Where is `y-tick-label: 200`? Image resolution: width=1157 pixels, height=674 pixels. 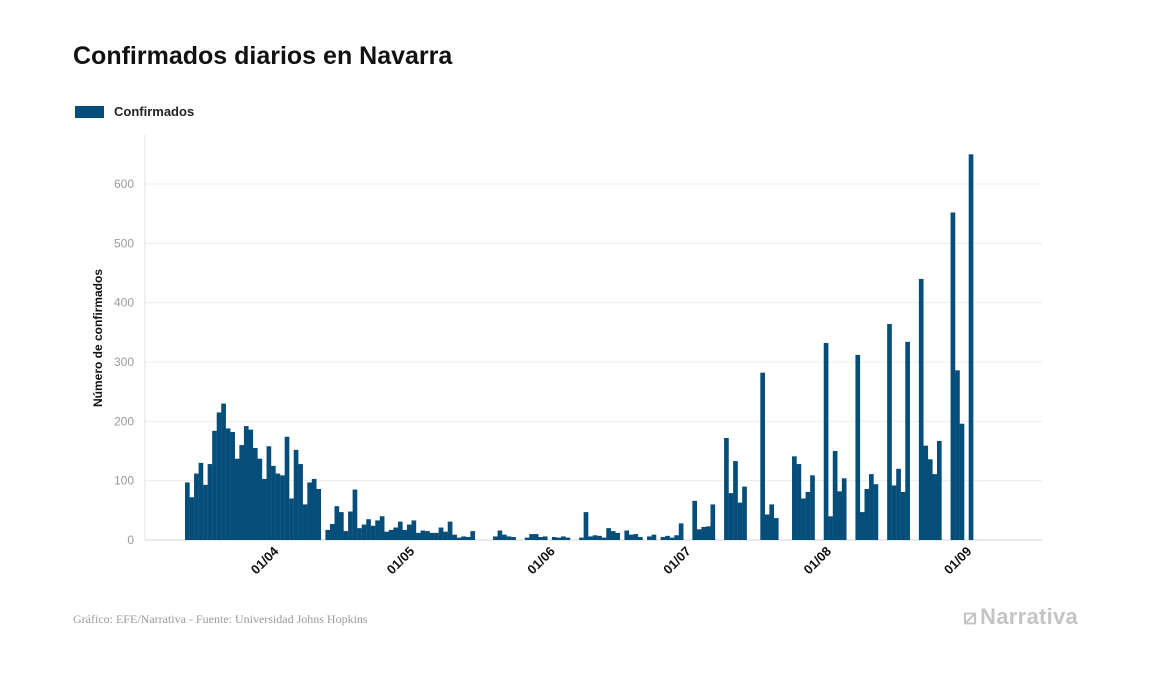 y-tick-label: 200 is located at coordinates (124, 421).